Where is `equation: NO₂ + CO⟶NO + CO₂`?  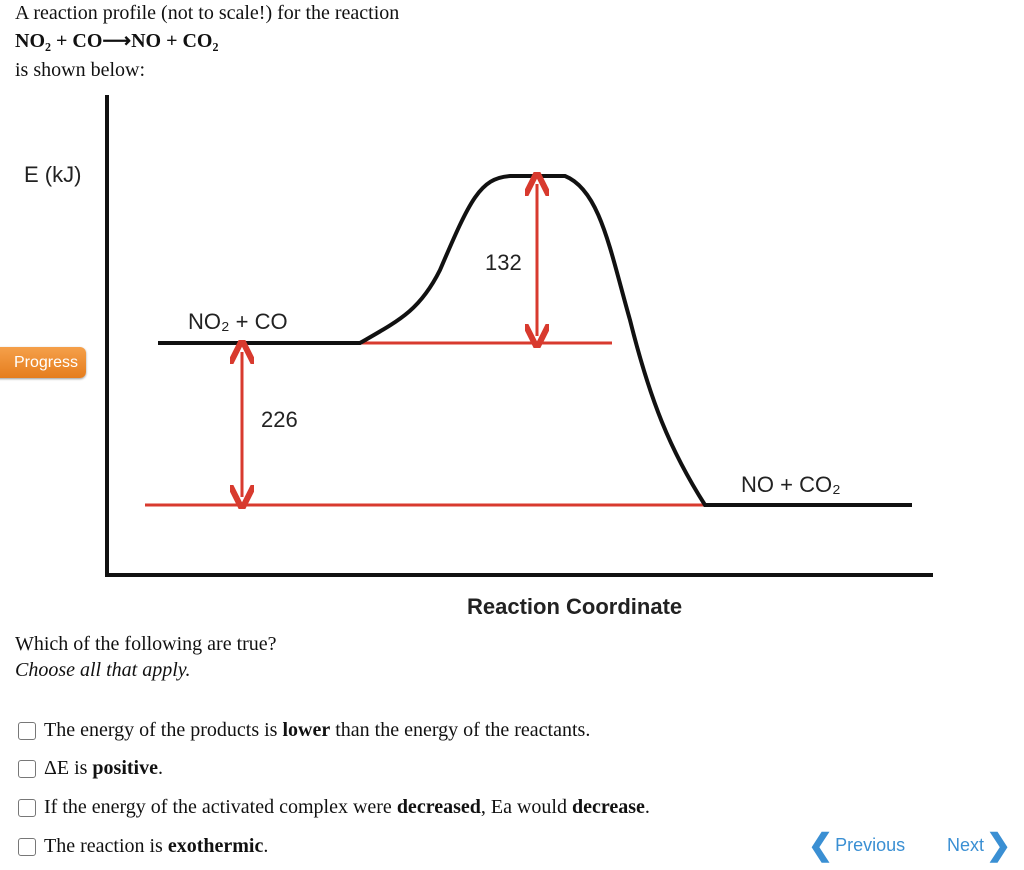 equation: NO₂ + CO⟶NO + CO₂ is located at coordinates (117, 41).